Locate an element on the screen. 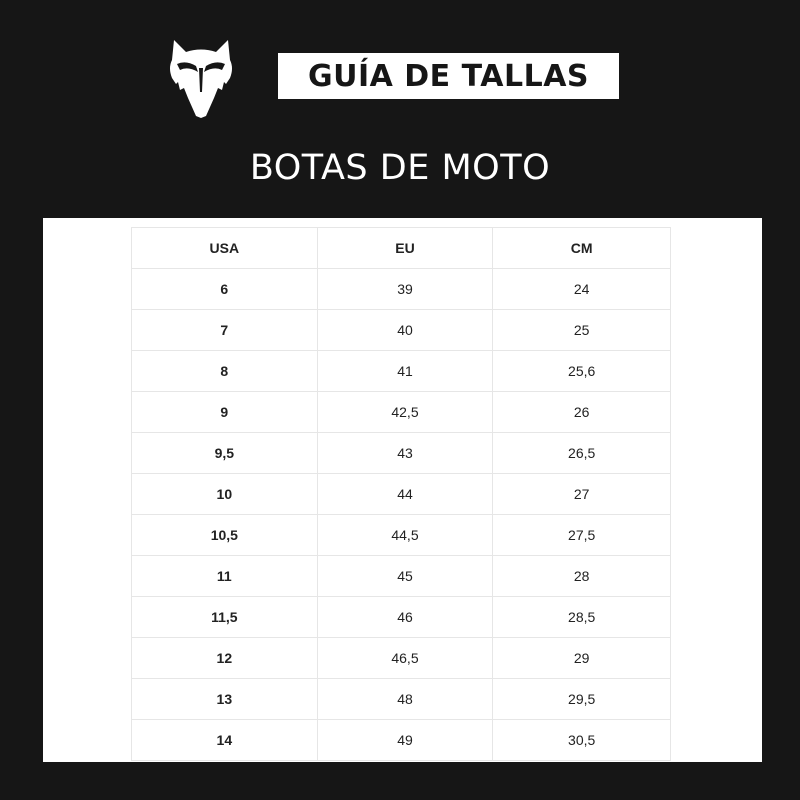 The width and height of the screenshot is (800, 800). cell-eu: 45 is located at coordinates (405, 576).